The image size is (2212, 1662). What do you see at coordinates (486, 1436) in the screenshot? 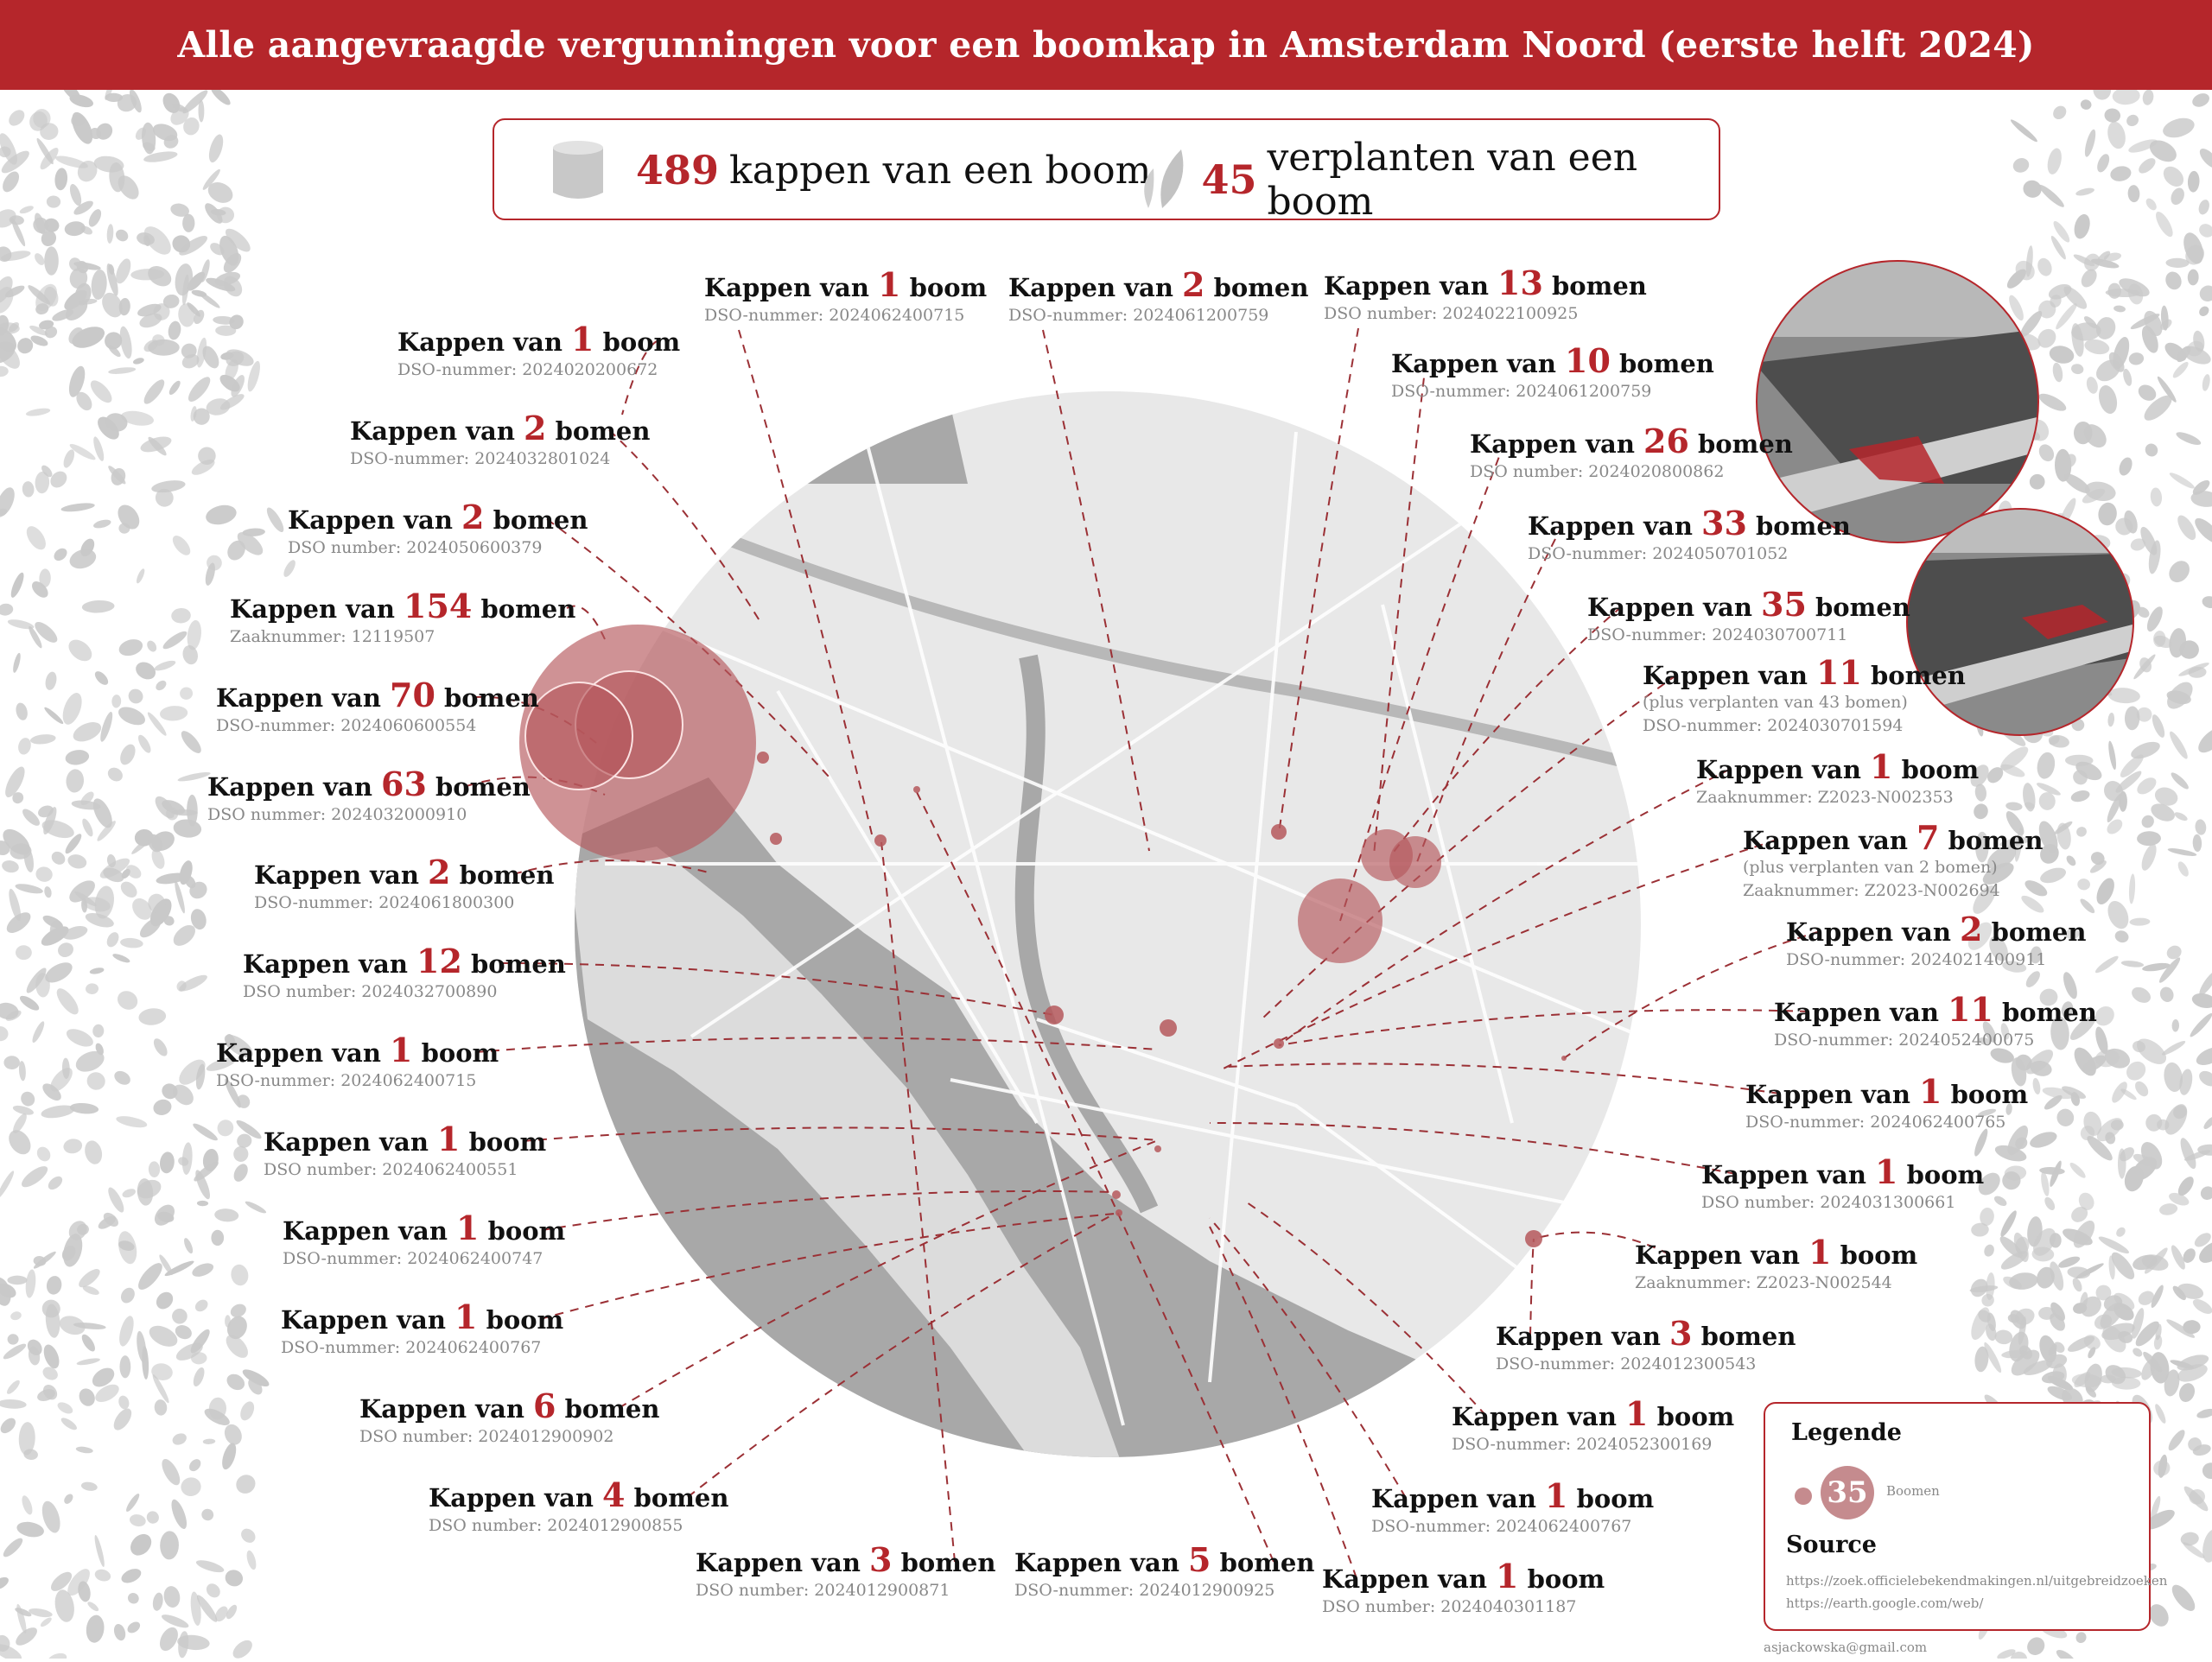
I see `permit-number: DSO number: 2024012900902` at bounding box center [486, 1436].